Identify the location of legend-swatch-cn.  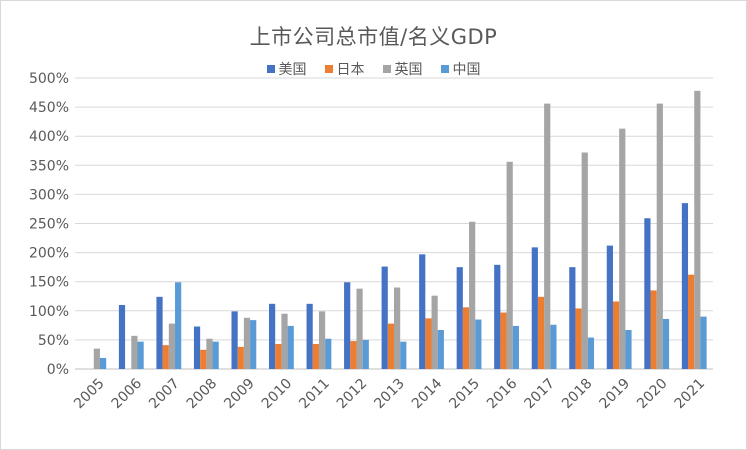
(444, 69).